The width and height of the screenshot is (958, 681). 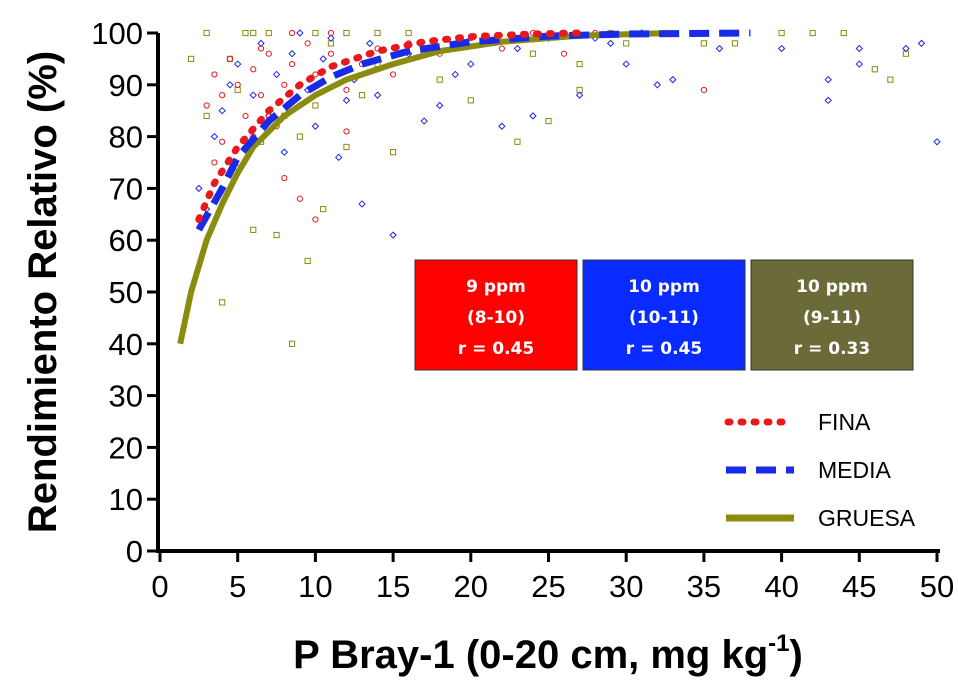 What do you see at coordinates (389, 126) in the screenshot?
I see `fit-curve-fina` at bounding box center [389, 126].